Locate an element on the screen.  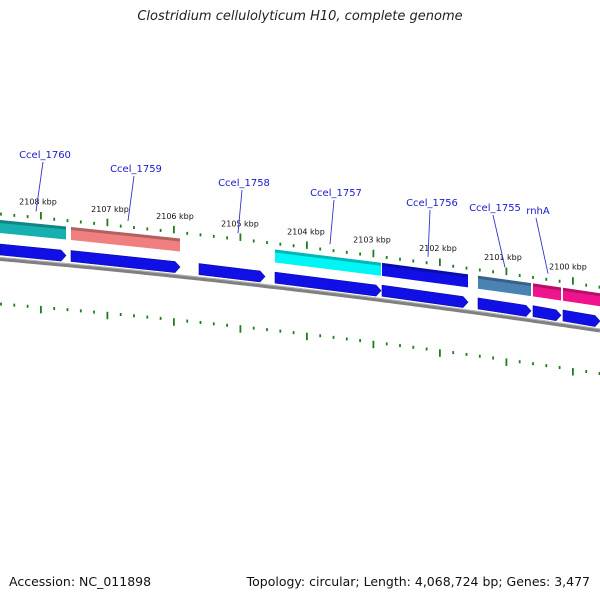
backbone-line is located at coordinates (300, 295).